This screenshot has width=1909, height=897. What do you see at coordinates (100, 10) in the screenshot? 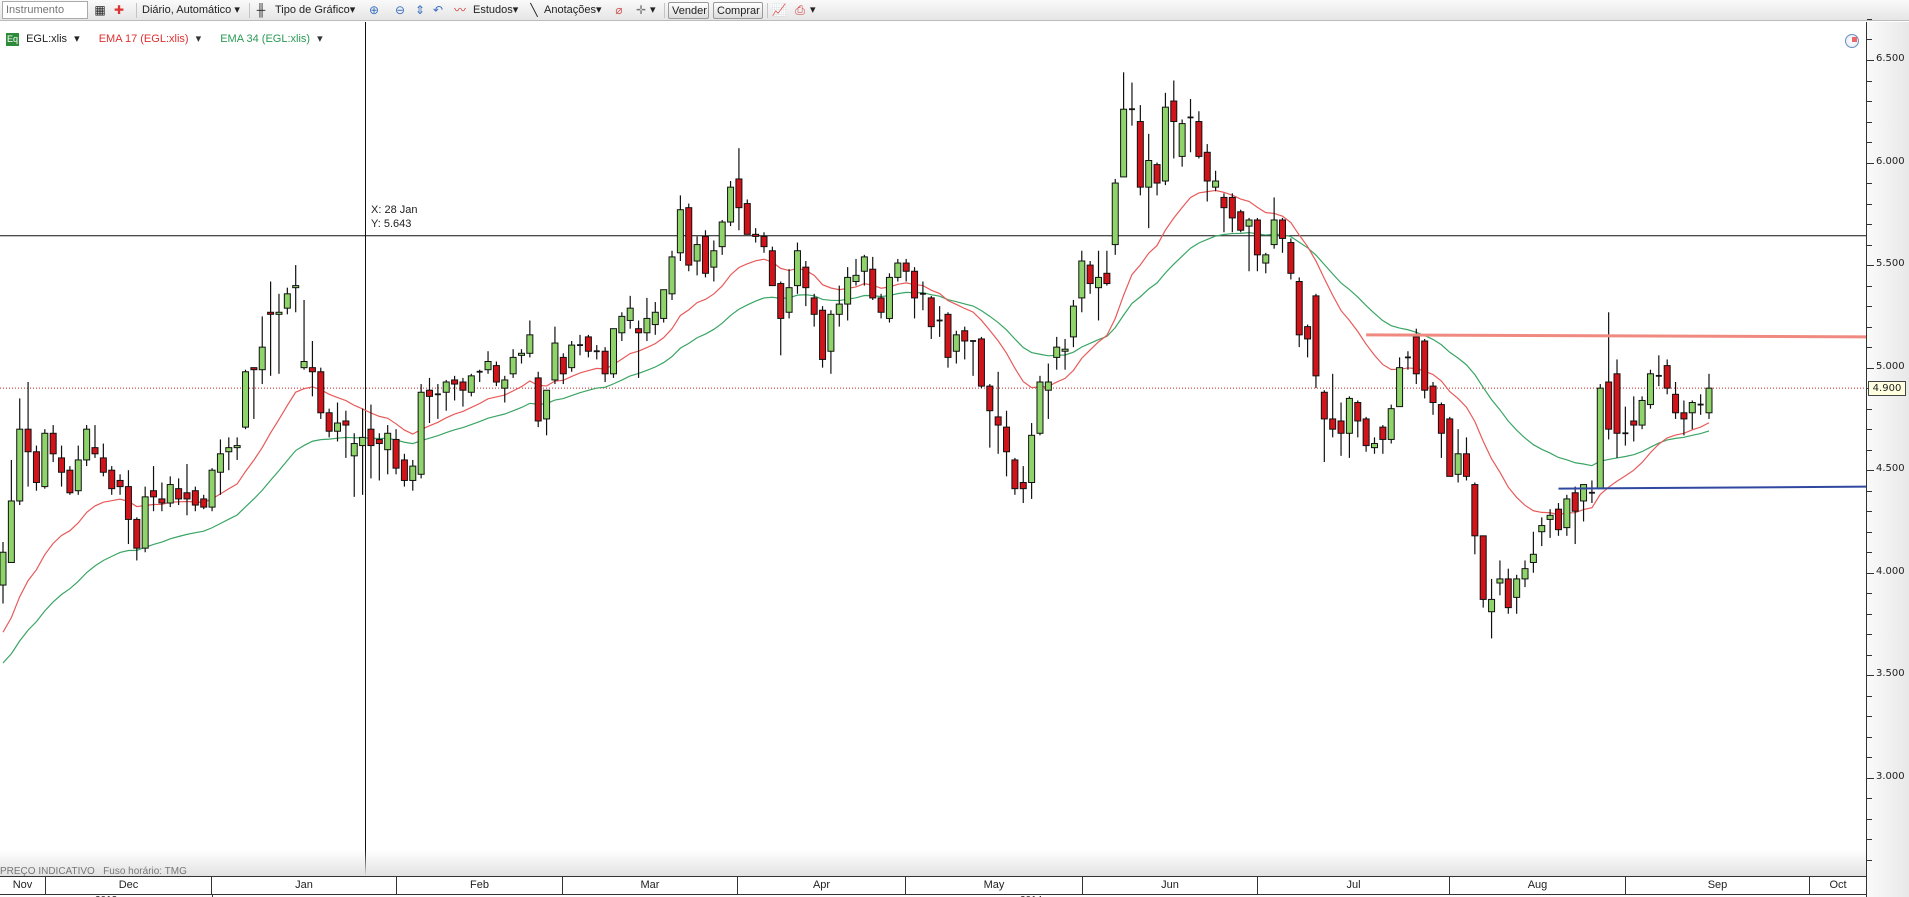
I see `instrument-lookup-icon: ▦` at bounding box center [100, 10].